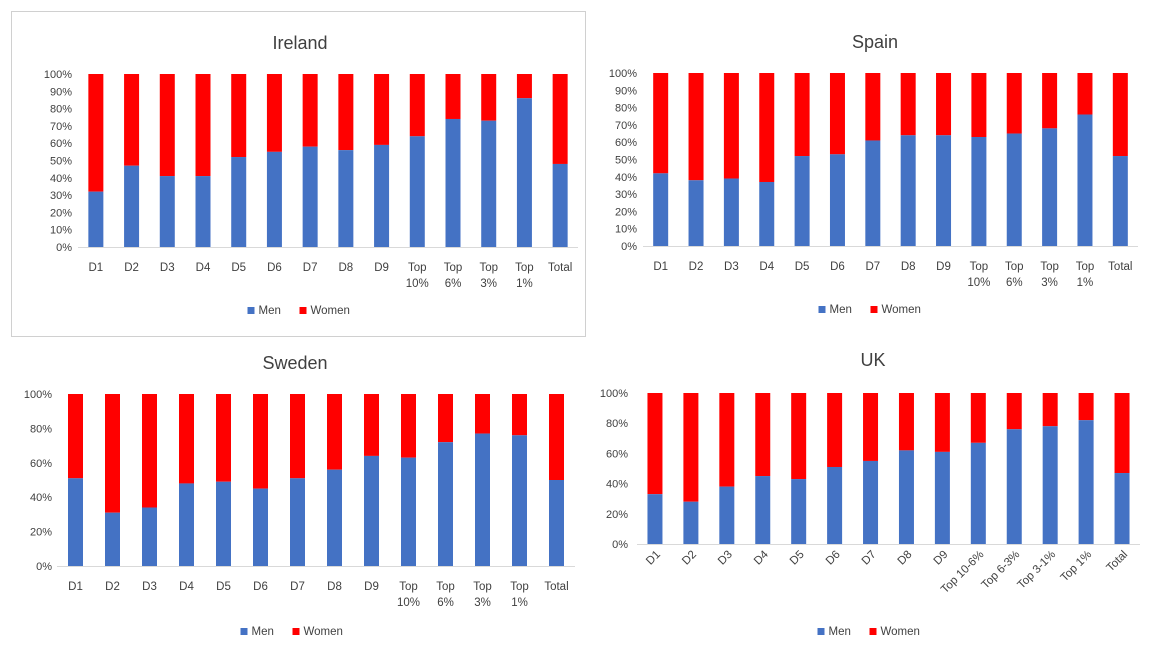 This screenshot has width=1151, height=648. I want to click on x-category-label: Top 6%, so click(1014, 275).